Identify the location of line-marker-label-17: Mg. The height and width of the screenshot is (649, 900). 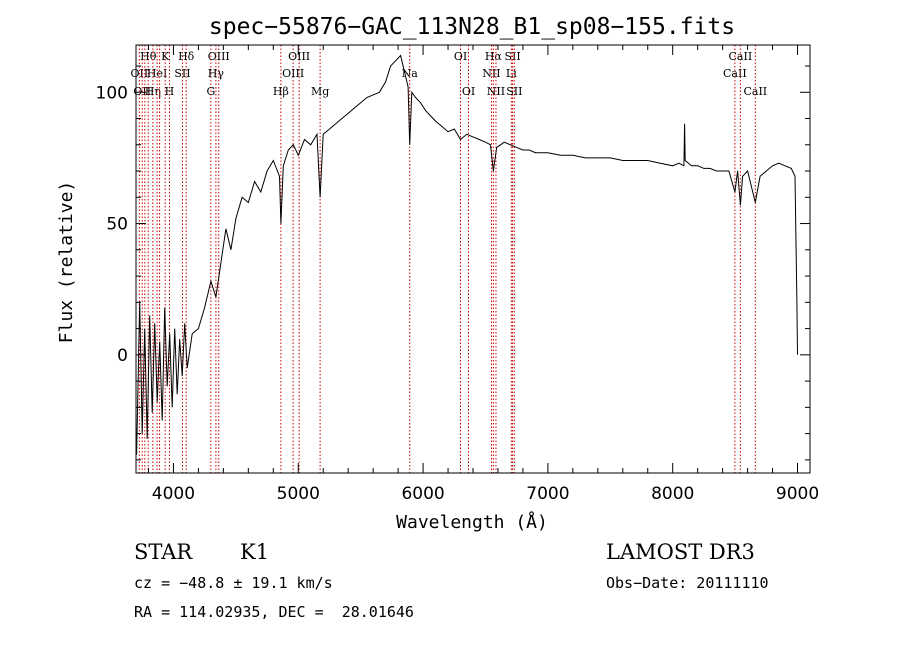
(320, 91).